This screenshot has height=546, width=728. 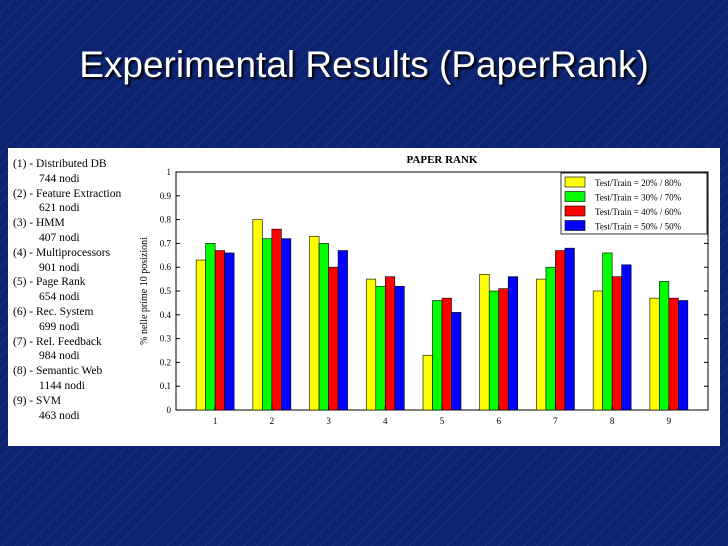 What do you see at coordinates (59, 267) in the screenshot?
I see `dataset-node-count: 901 nodi` at bounding box center [59, 267].